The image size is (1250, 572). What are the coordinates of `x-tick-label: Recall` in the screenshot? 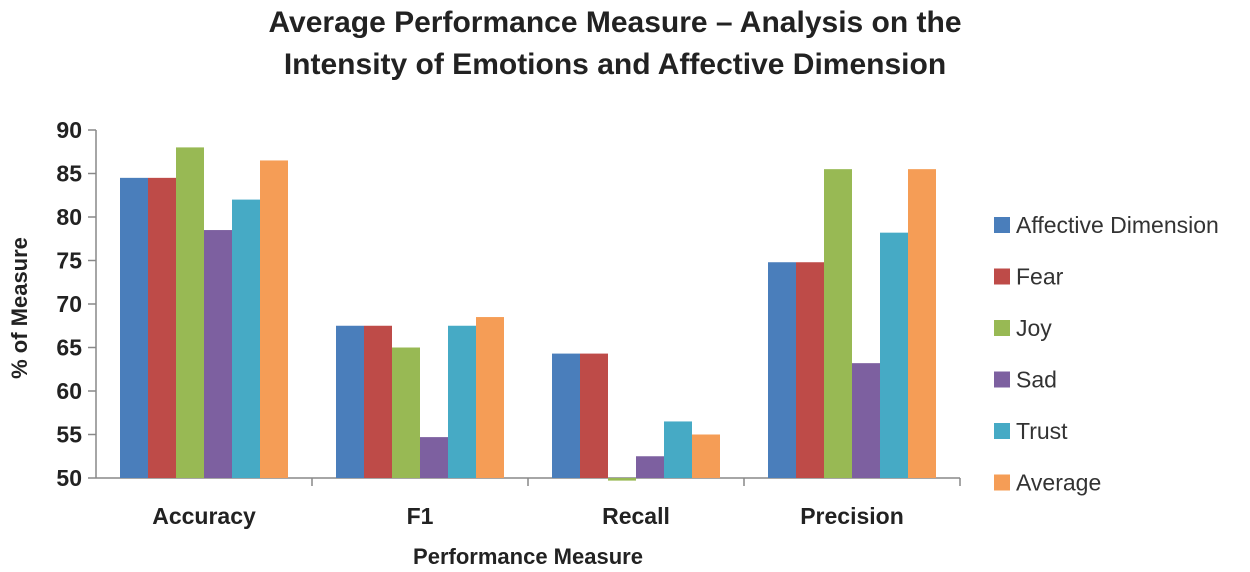 It's located at (636, 516).